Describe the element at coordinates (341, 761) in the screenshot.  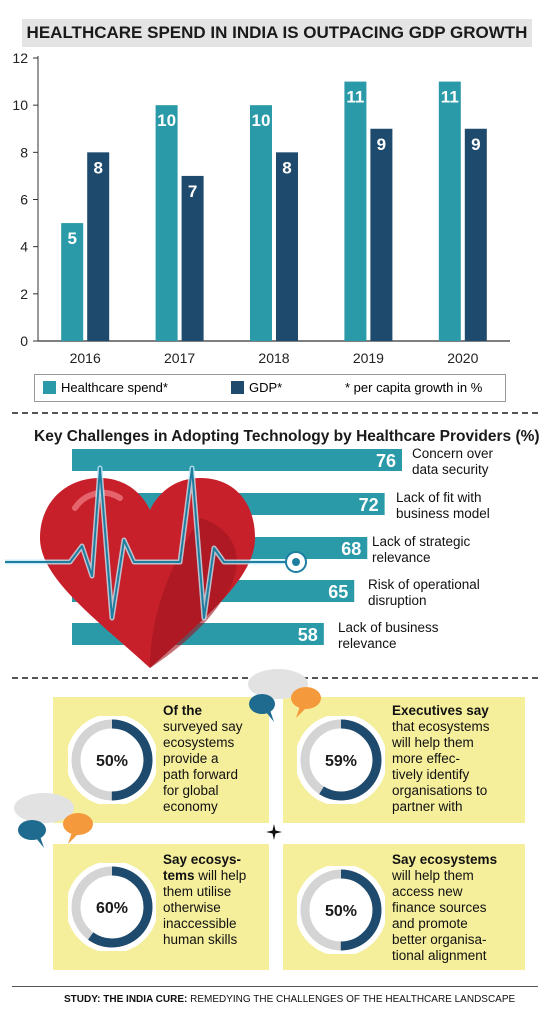
I see `donut-percentage-label: 59%` at that location.